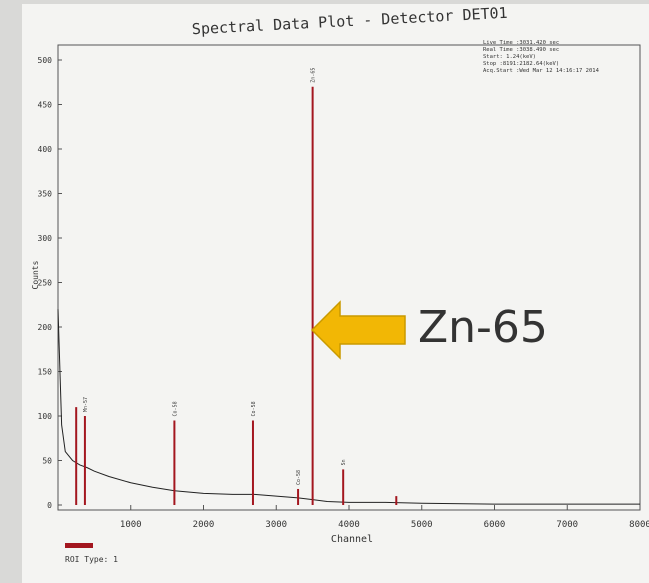 Image resolution: width=649 pixels, height=583 pixels. I want to click on info-line: Live Time :3031.420 sec, so click(521, 43).